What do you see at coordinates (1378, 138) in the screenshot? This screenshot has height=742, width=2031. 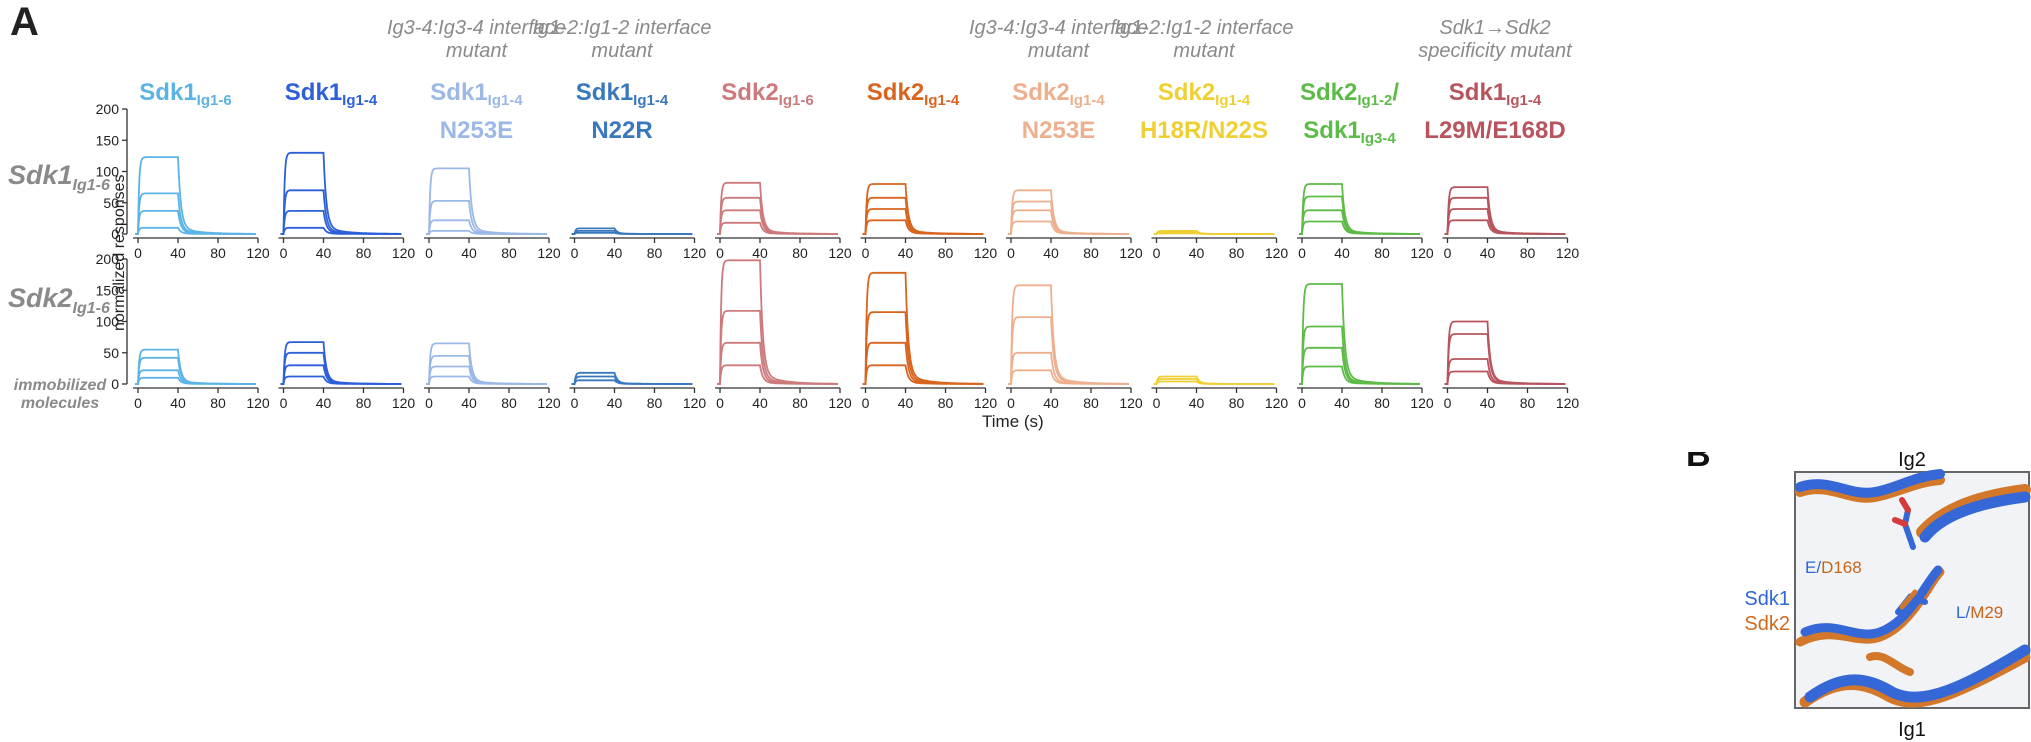 I see `column-title-line2-sub: Ig3-4` at bounding box center [1378, 138].